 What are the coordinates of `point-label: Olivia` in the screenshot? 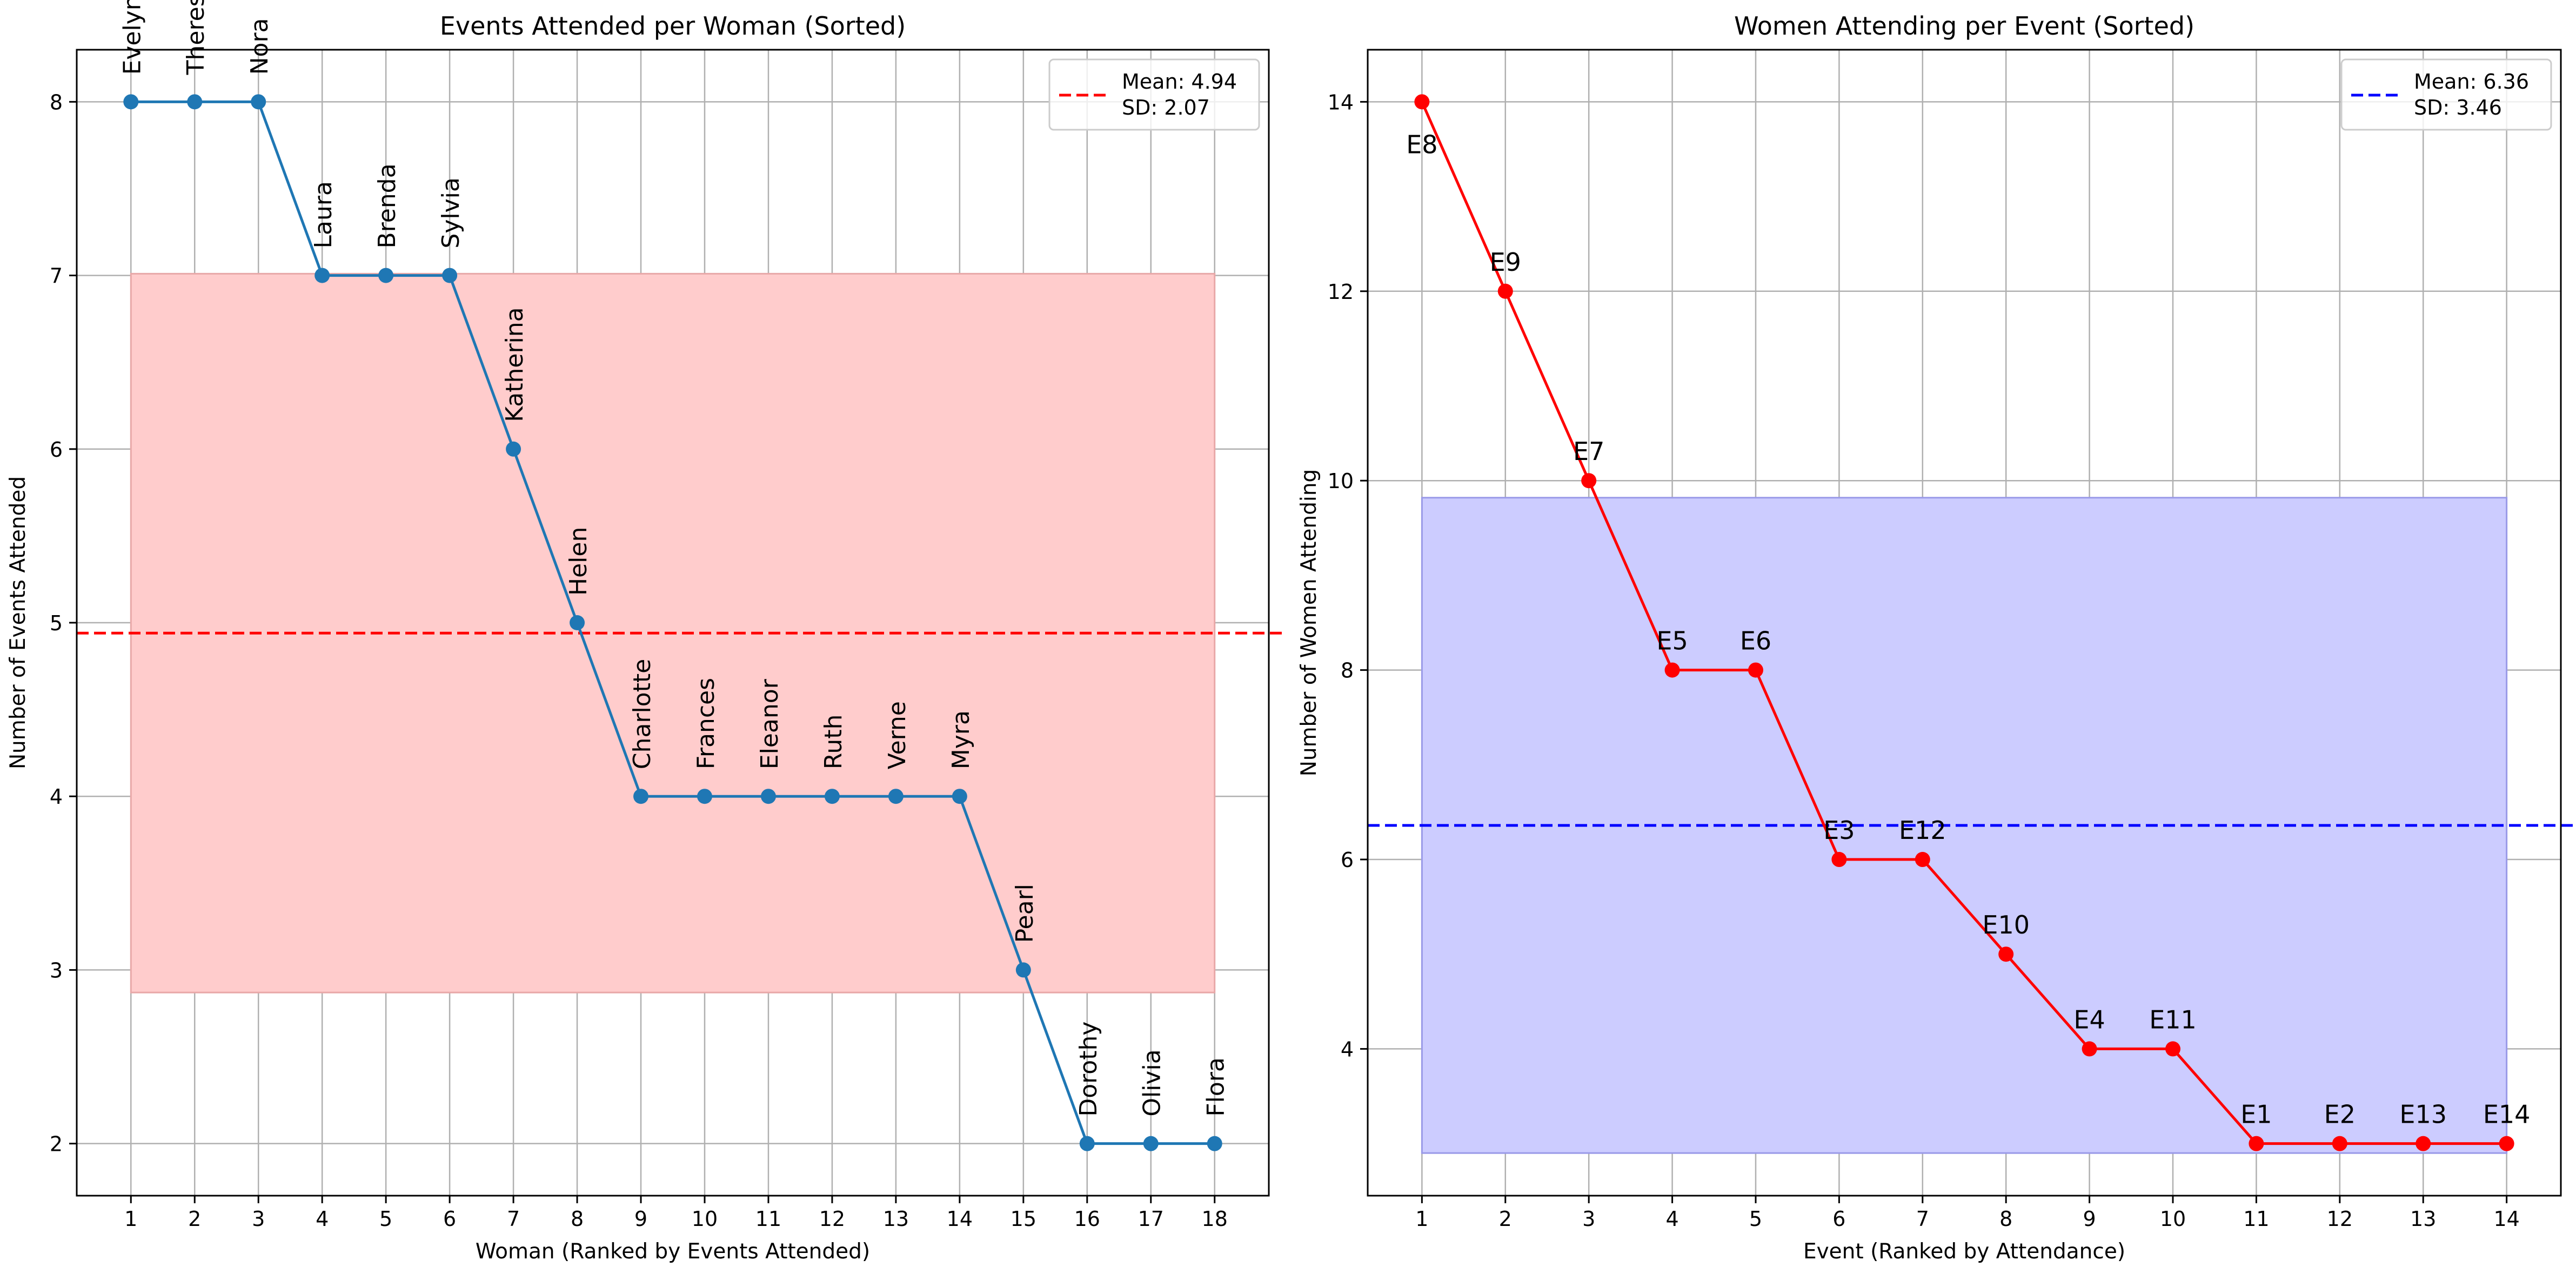 It's located at (1152, 1082).